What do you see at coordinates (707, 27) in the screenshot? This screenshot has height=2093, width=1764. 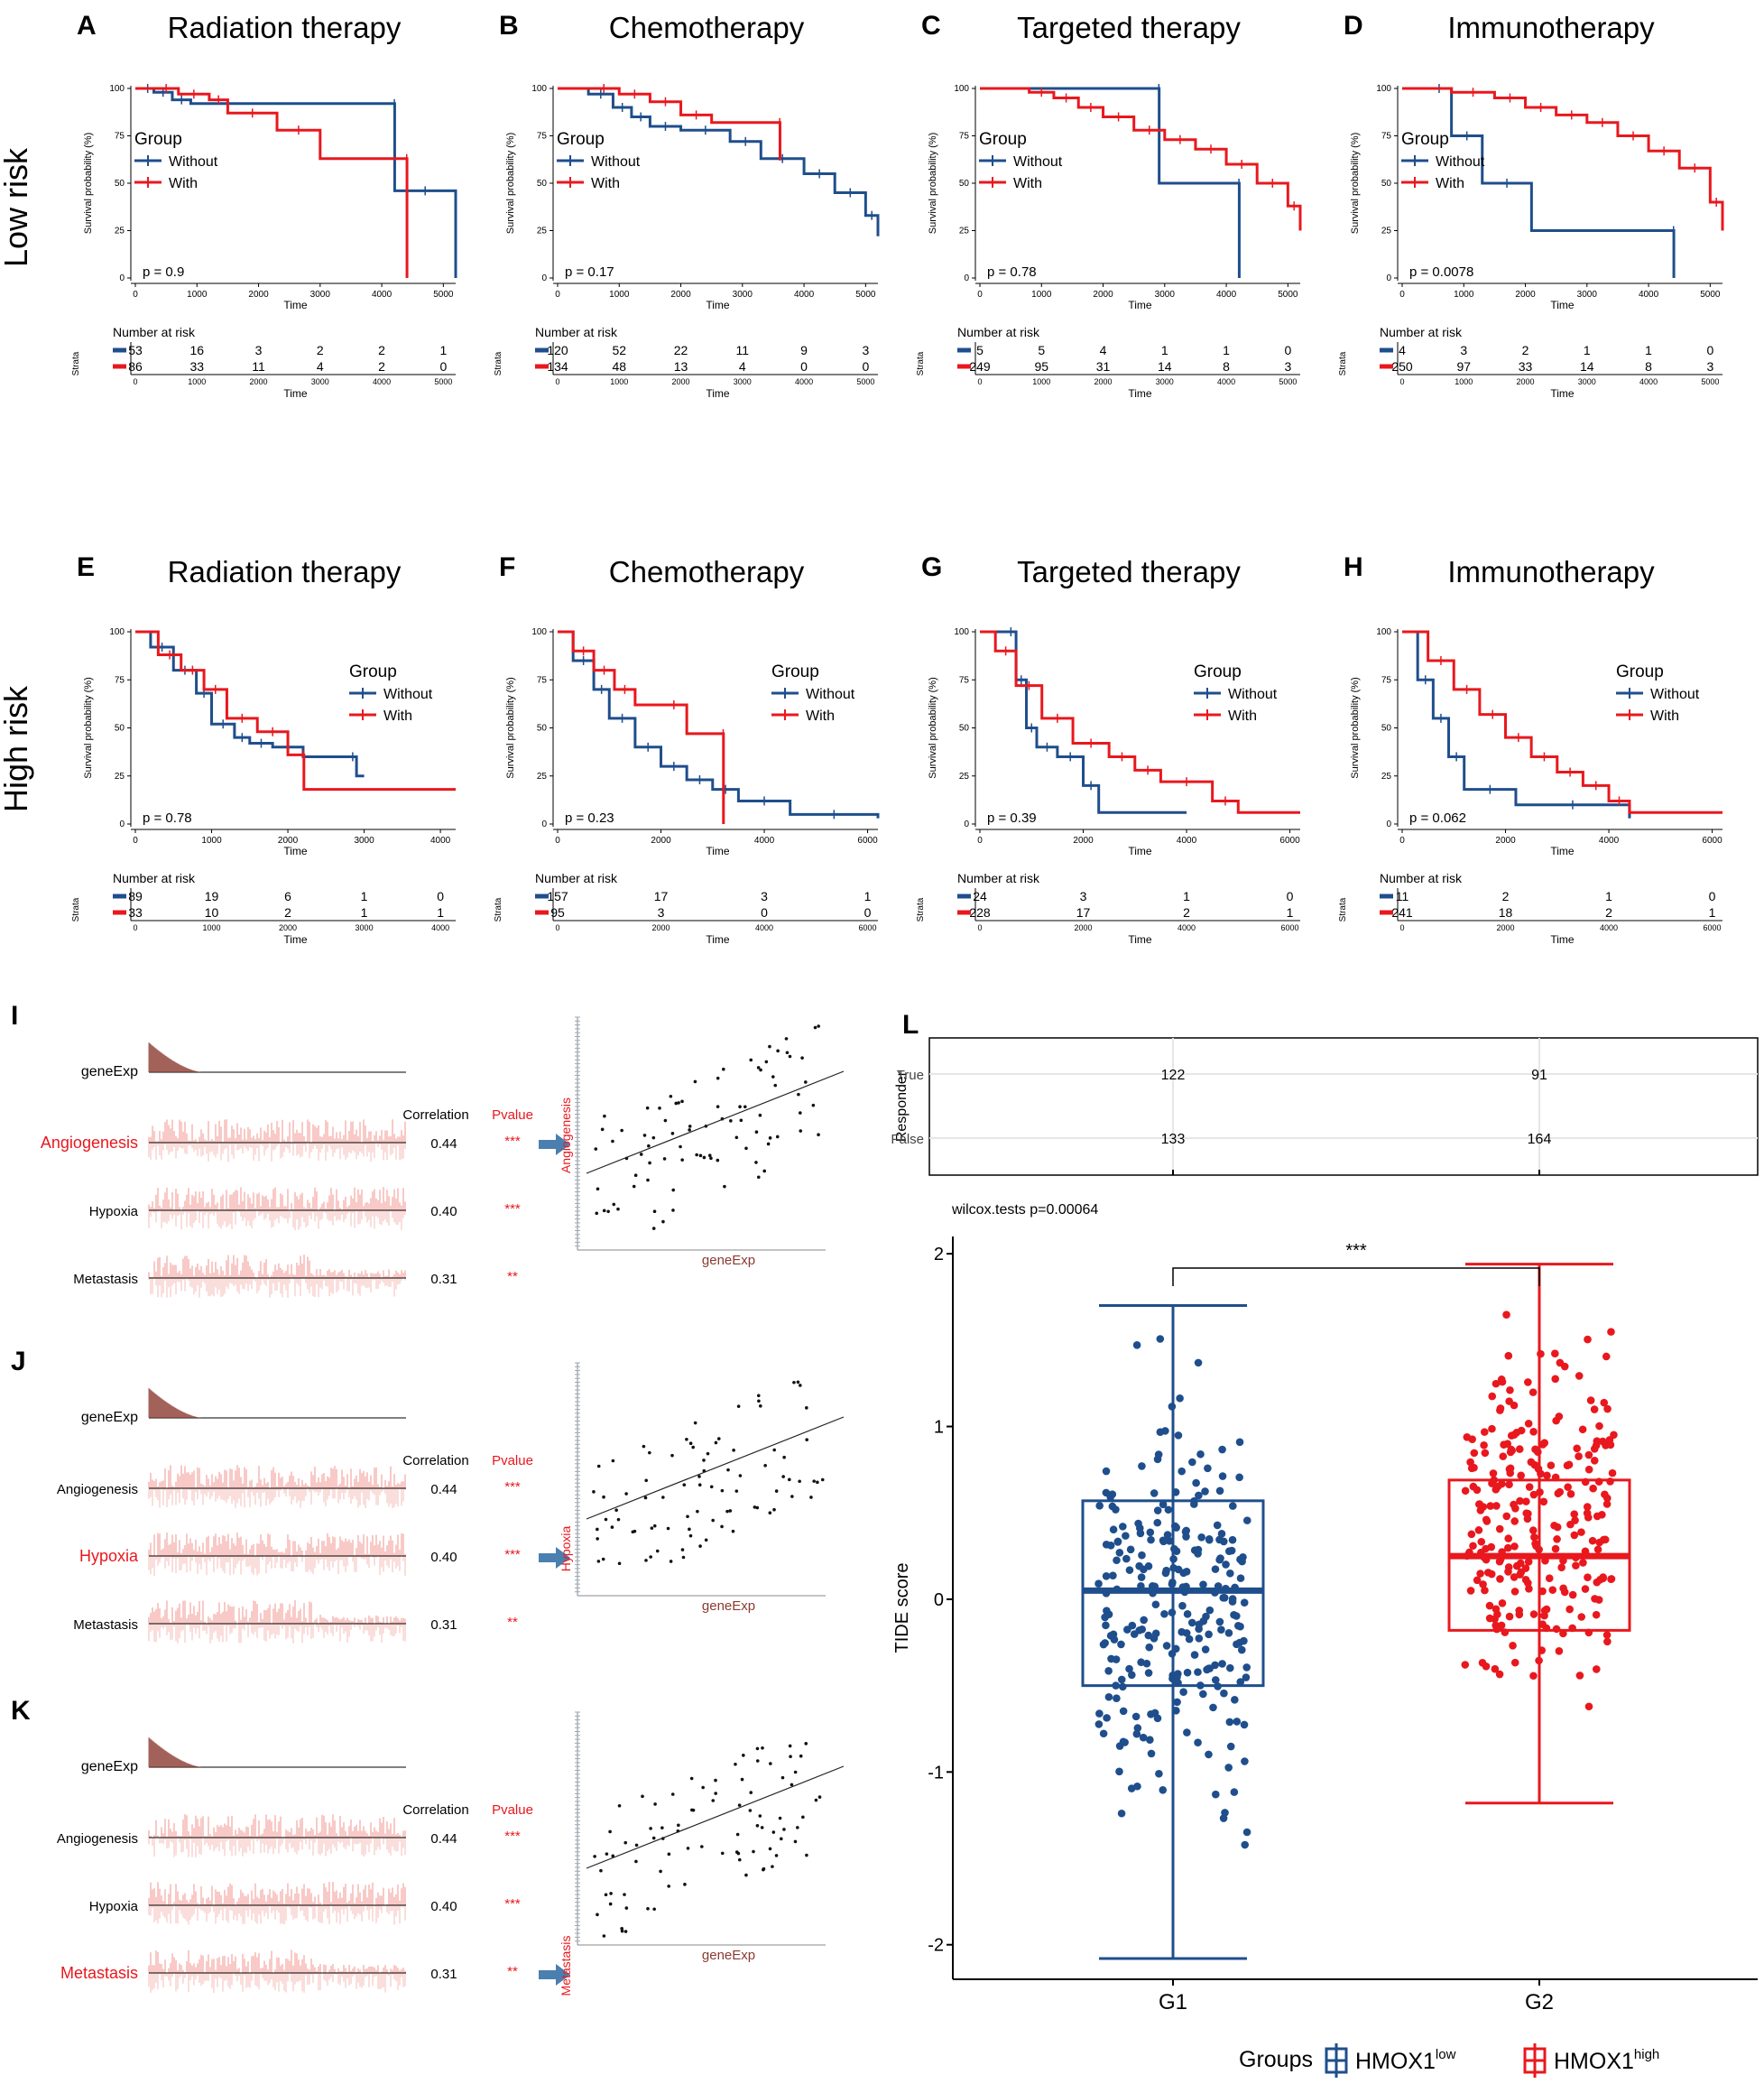 I see `km-title: Chemotherapy` at bounding box center [707, 27].